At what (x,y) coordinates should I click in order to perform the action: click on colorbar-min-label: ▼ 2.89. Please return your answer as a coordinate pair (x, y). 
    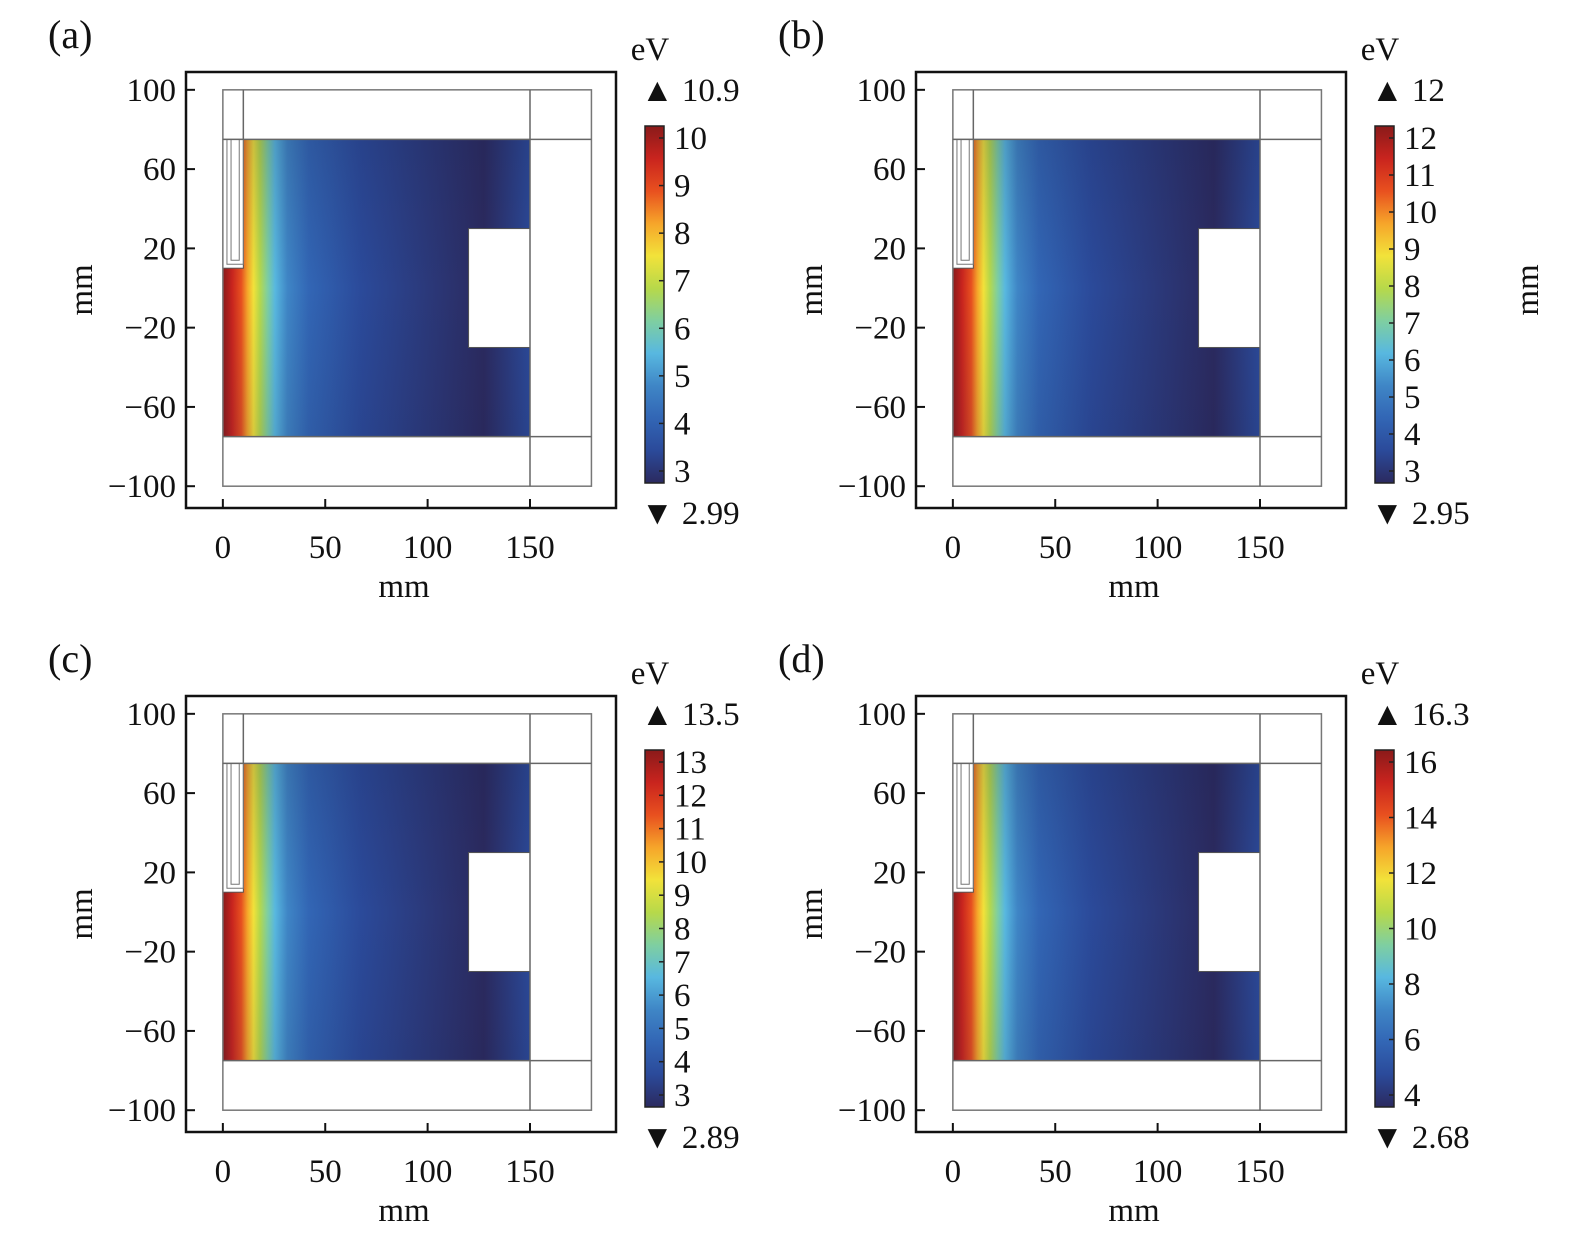
    Looking at the image, I should click on (690, 1138).